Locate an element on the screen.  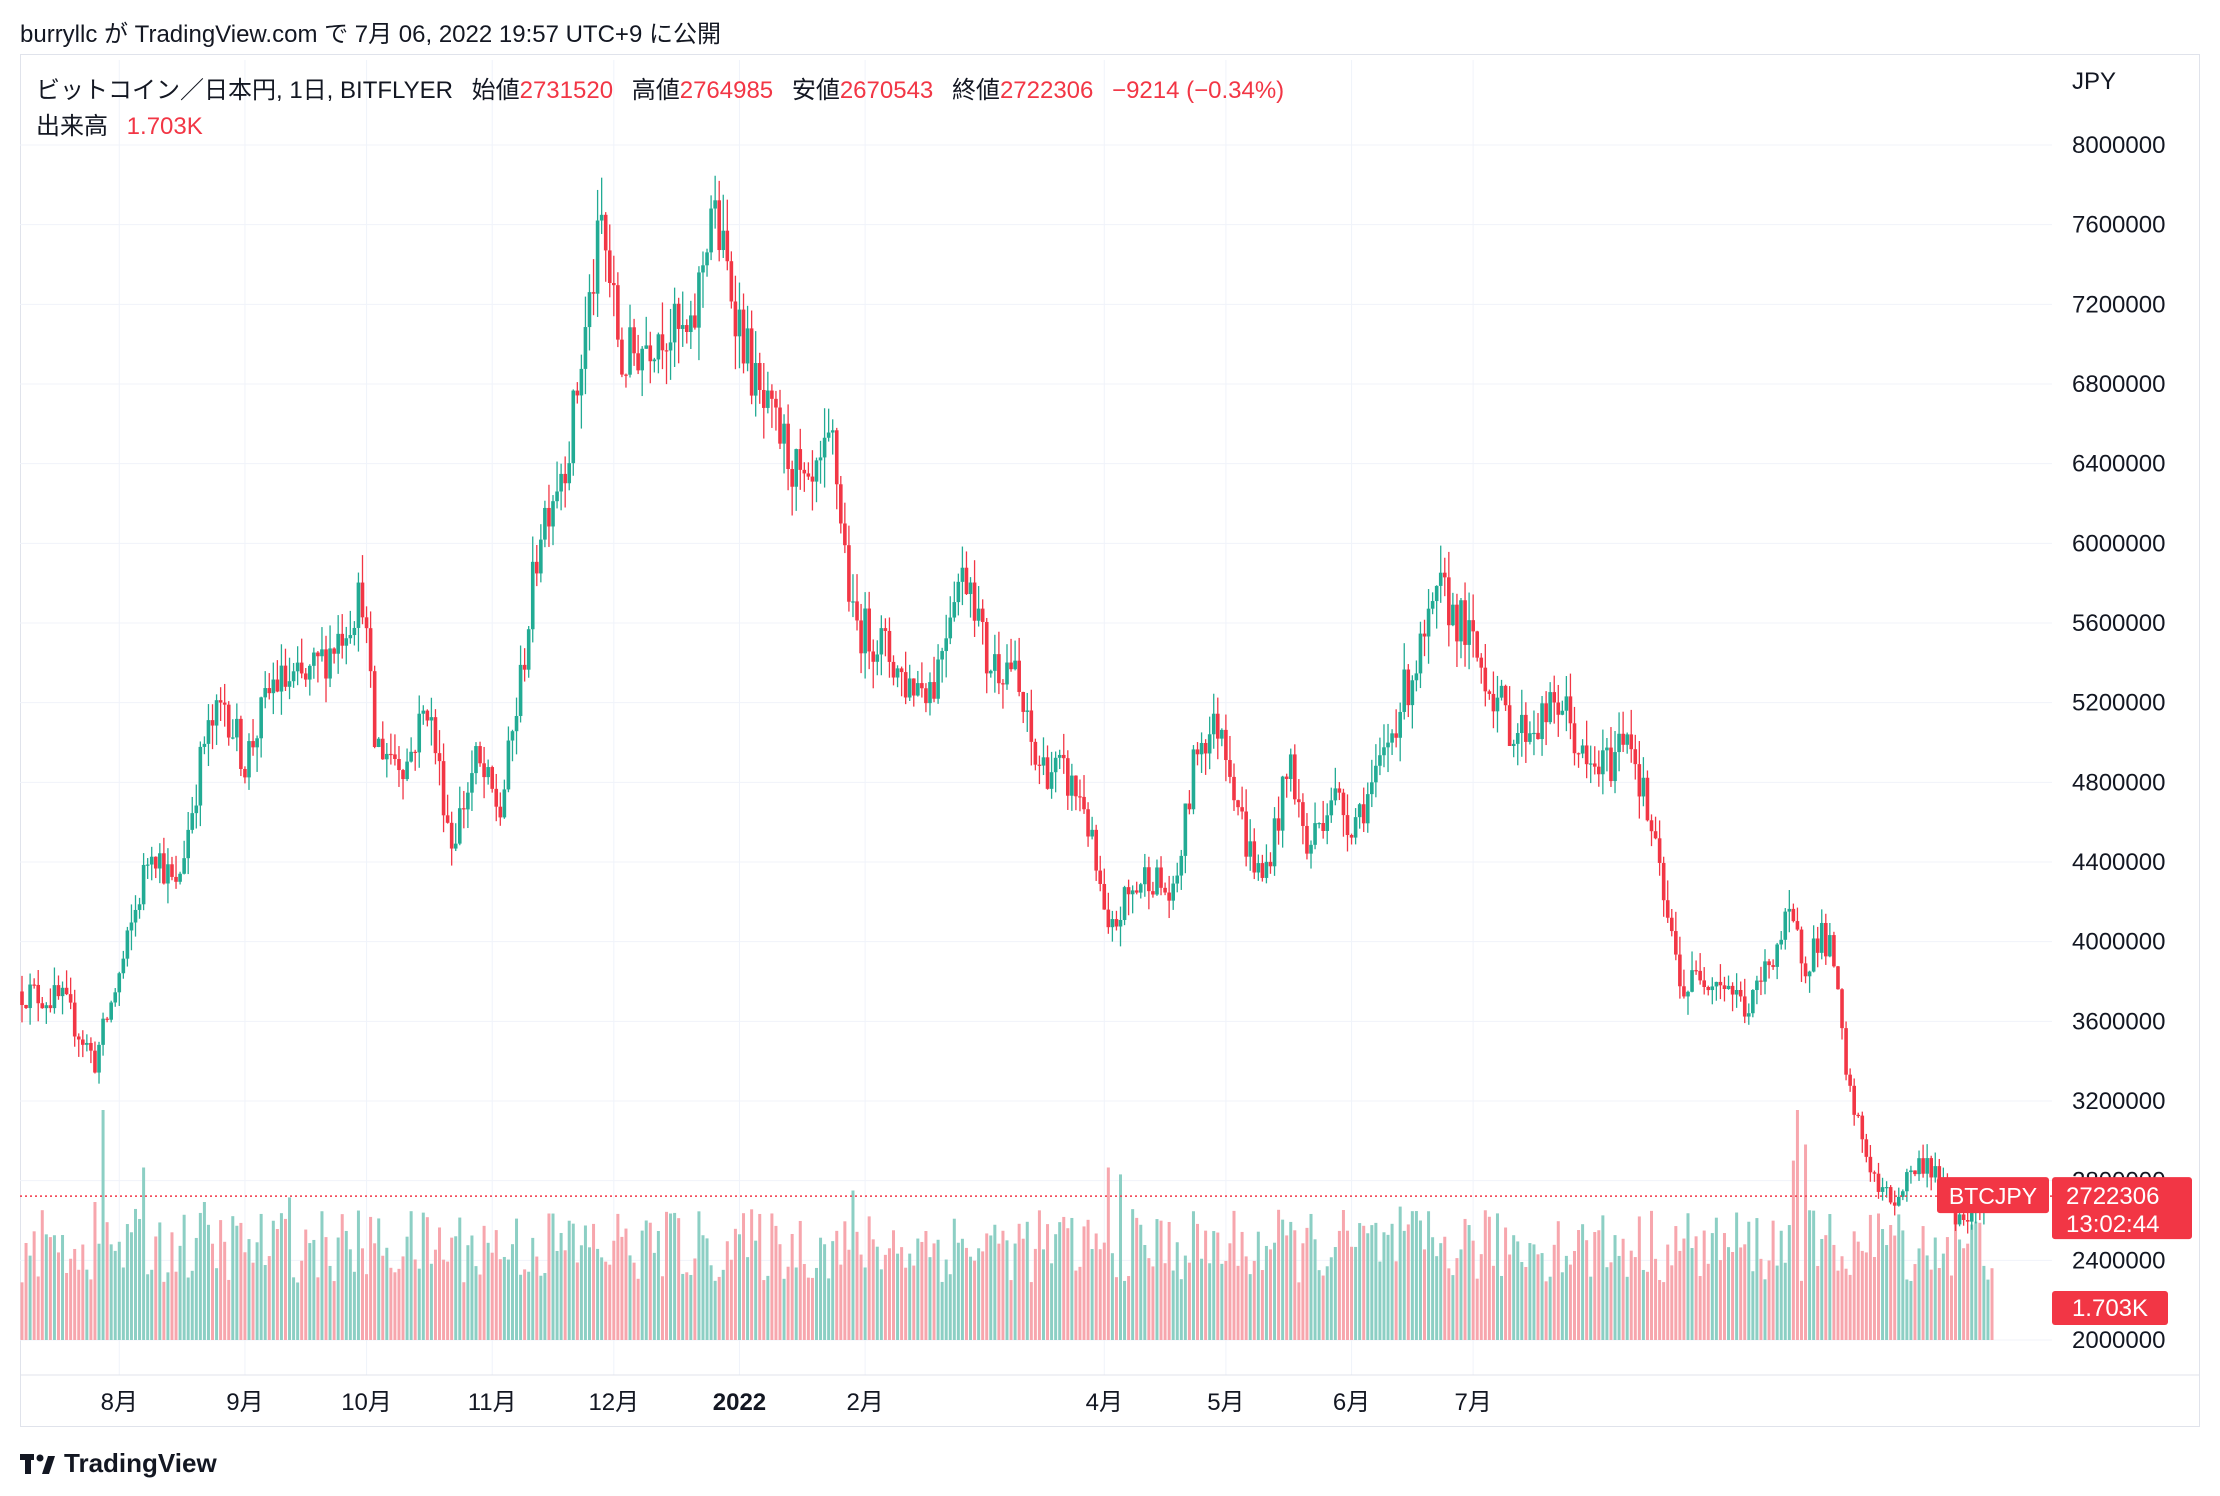
x-tick-label: 2月 is located at coordinates (864, 1402).